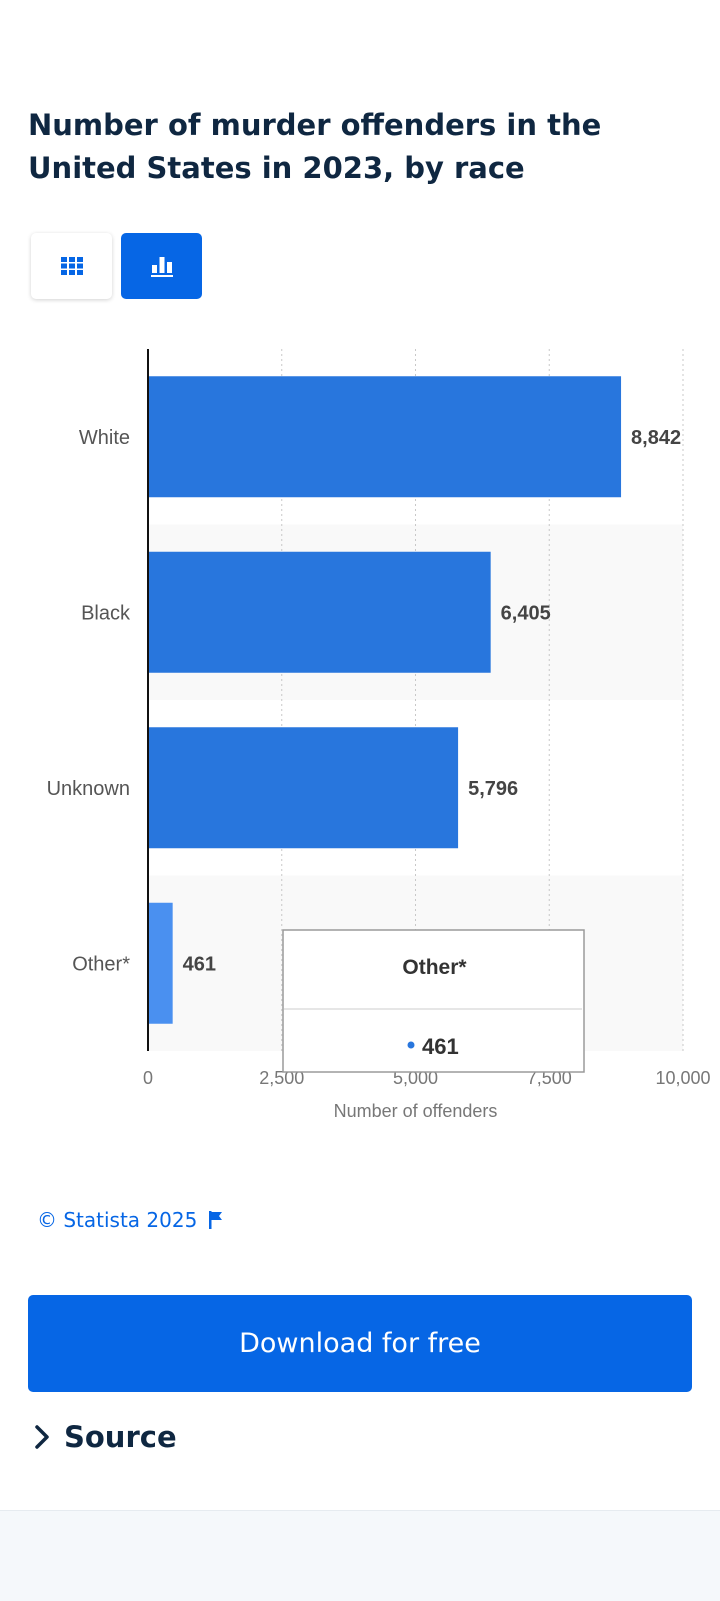 This screenshot has width=720, height=1601. Describe the element at coordinates (199, 964) in the screenshot. I see `value-label: 461` at that location.